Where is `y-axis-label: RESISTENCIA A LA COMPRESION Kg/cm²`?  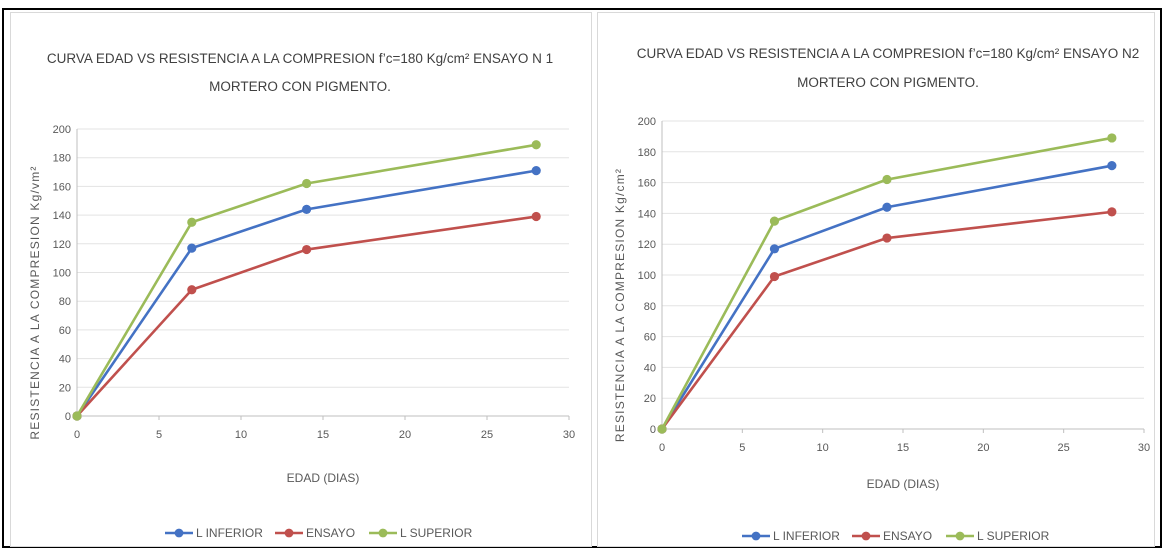 y-axis-label: RESISTENCIA A LA COMPRESION Kg/cm² is located at coordinates (620, 305).